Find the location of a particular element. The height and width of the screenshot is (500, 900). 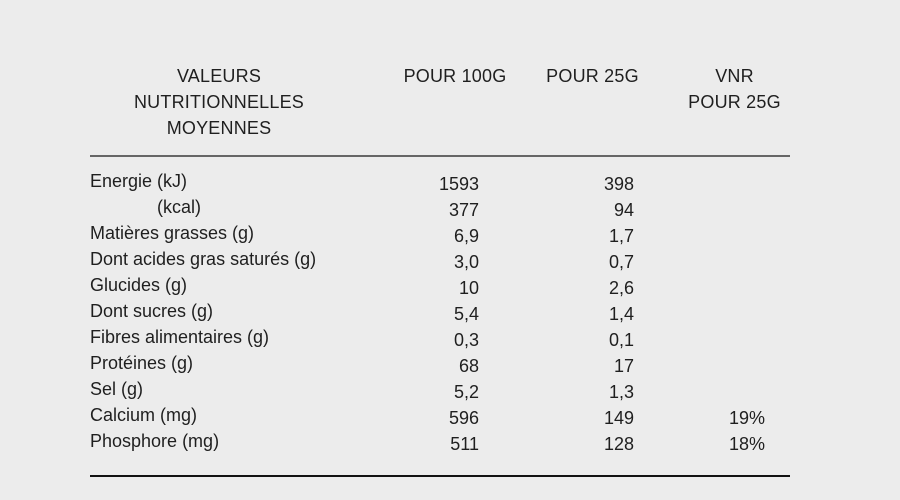

table-row: Calcium (mg) 596 149 19% is located at coordinates (440, 415).